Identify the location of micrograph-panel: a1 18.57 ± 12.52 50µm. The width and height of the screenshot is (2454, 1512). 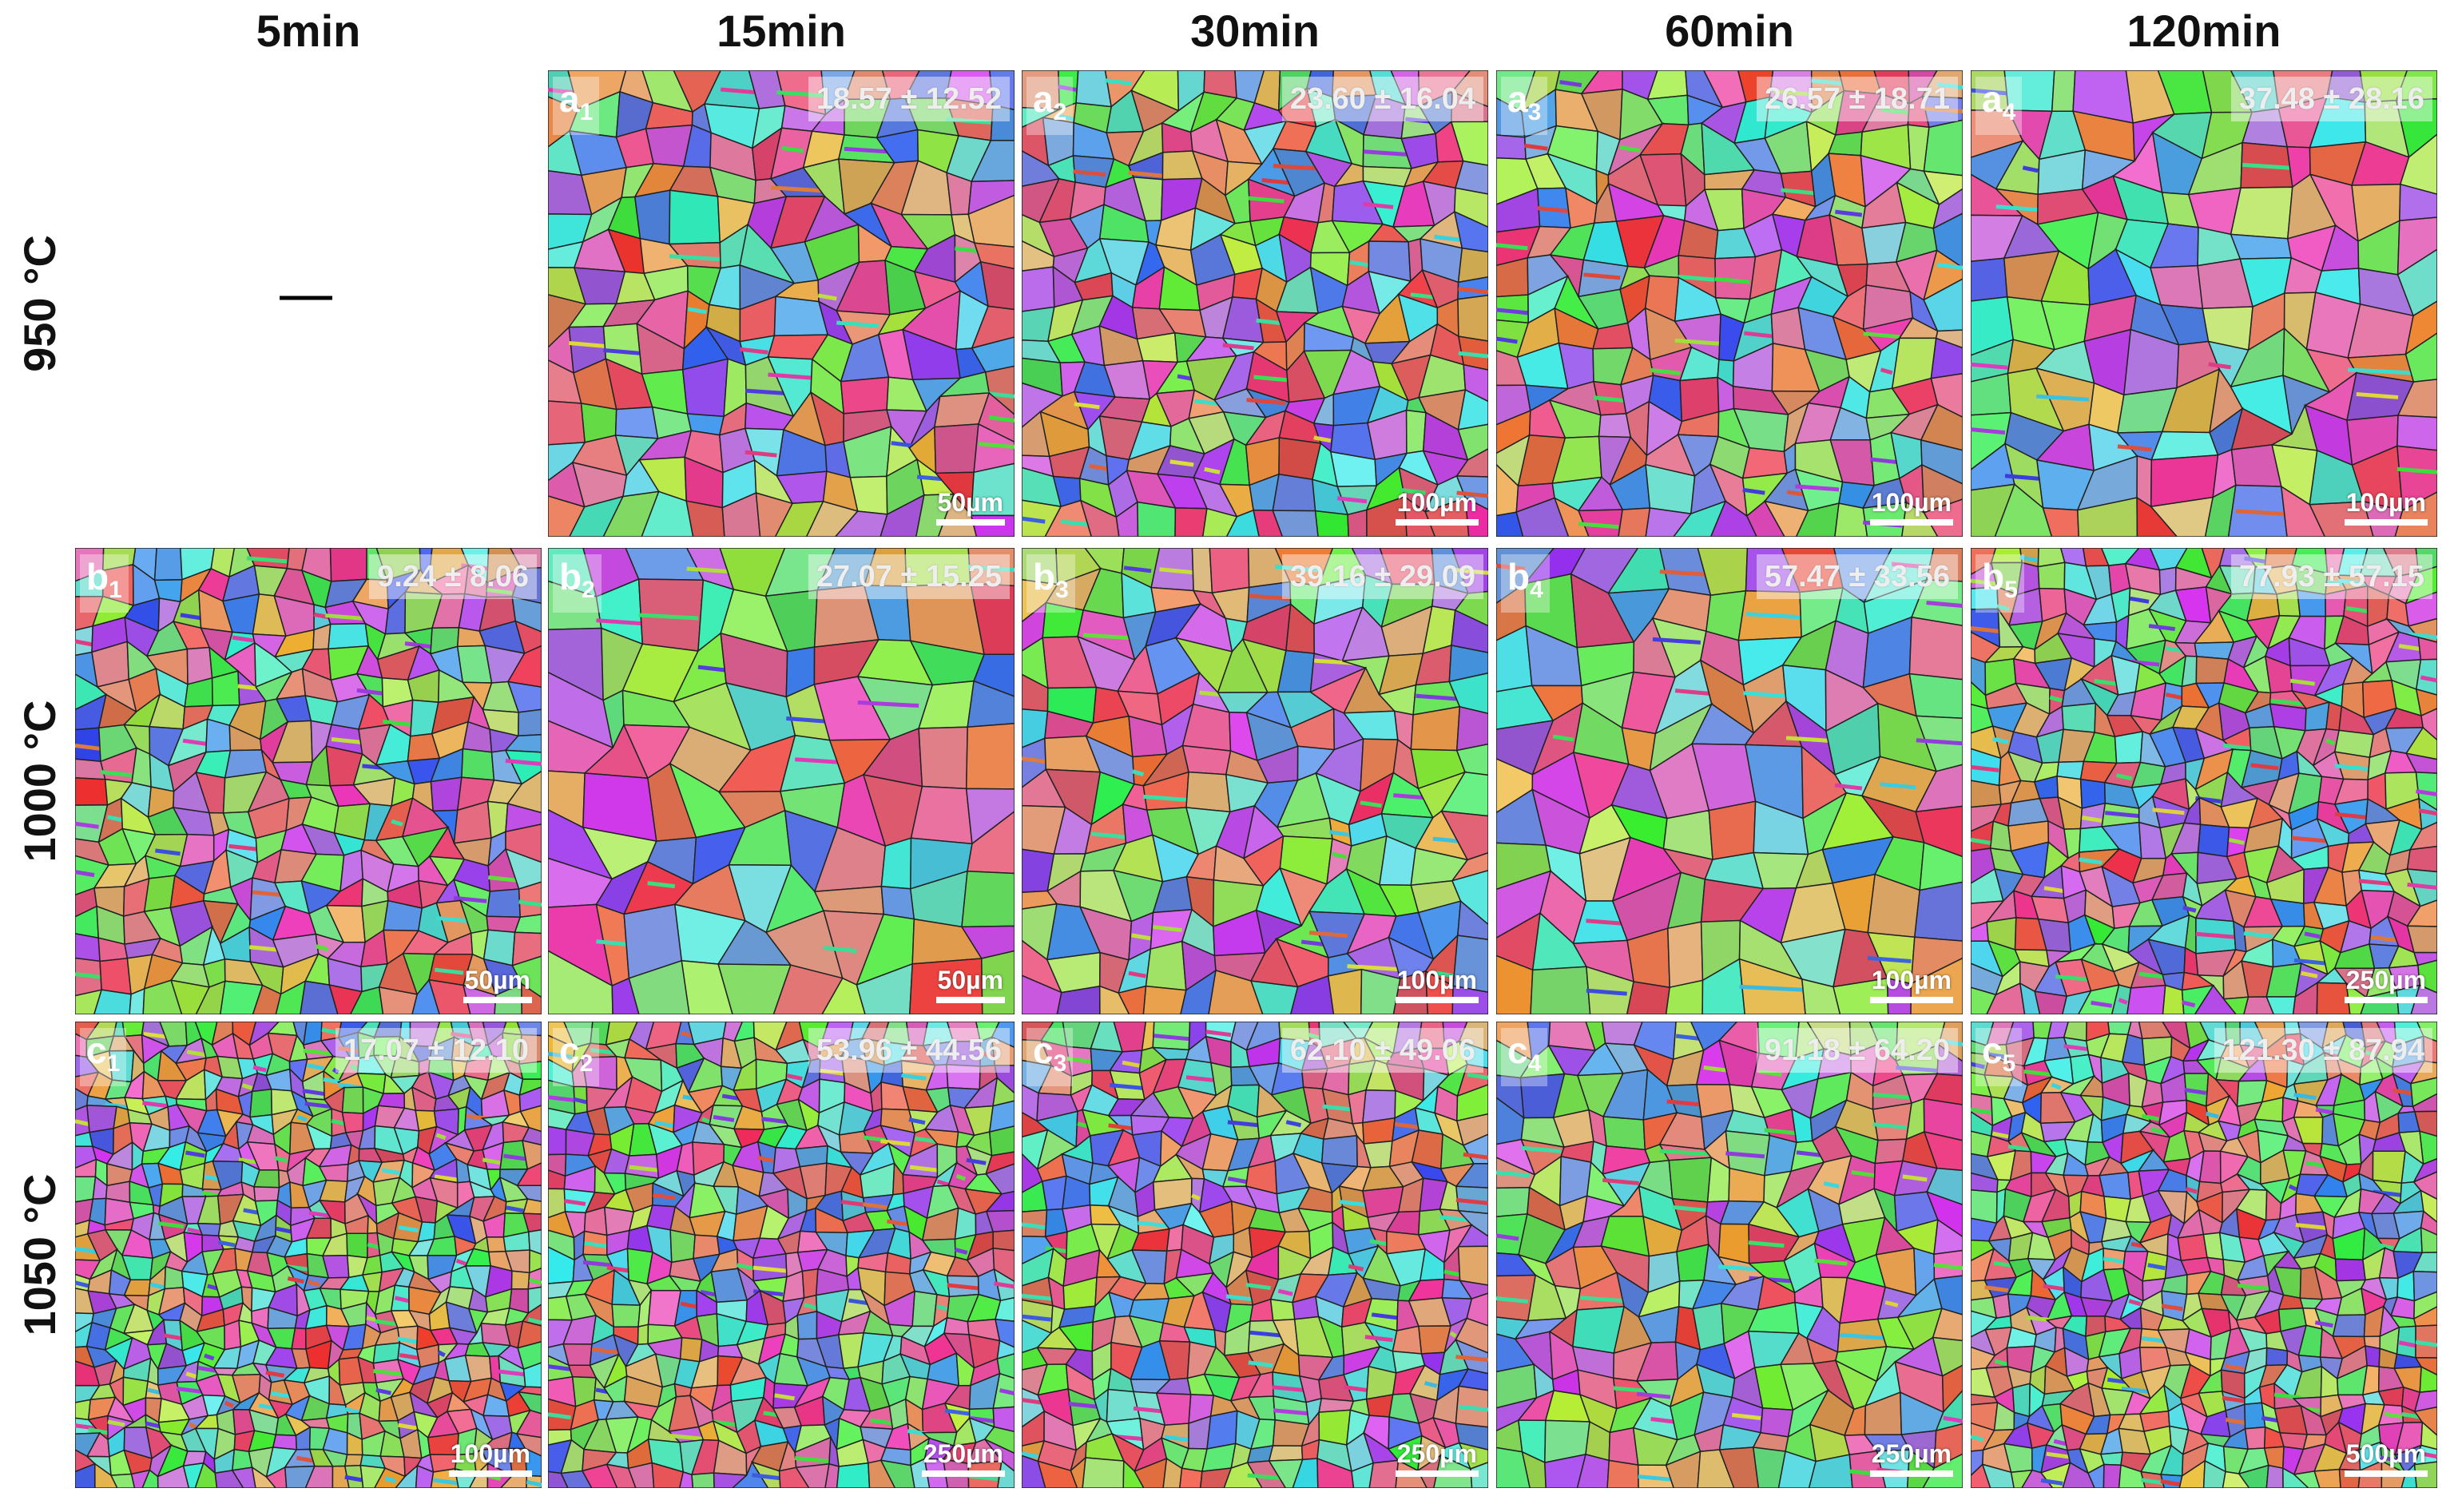
(781, 303).